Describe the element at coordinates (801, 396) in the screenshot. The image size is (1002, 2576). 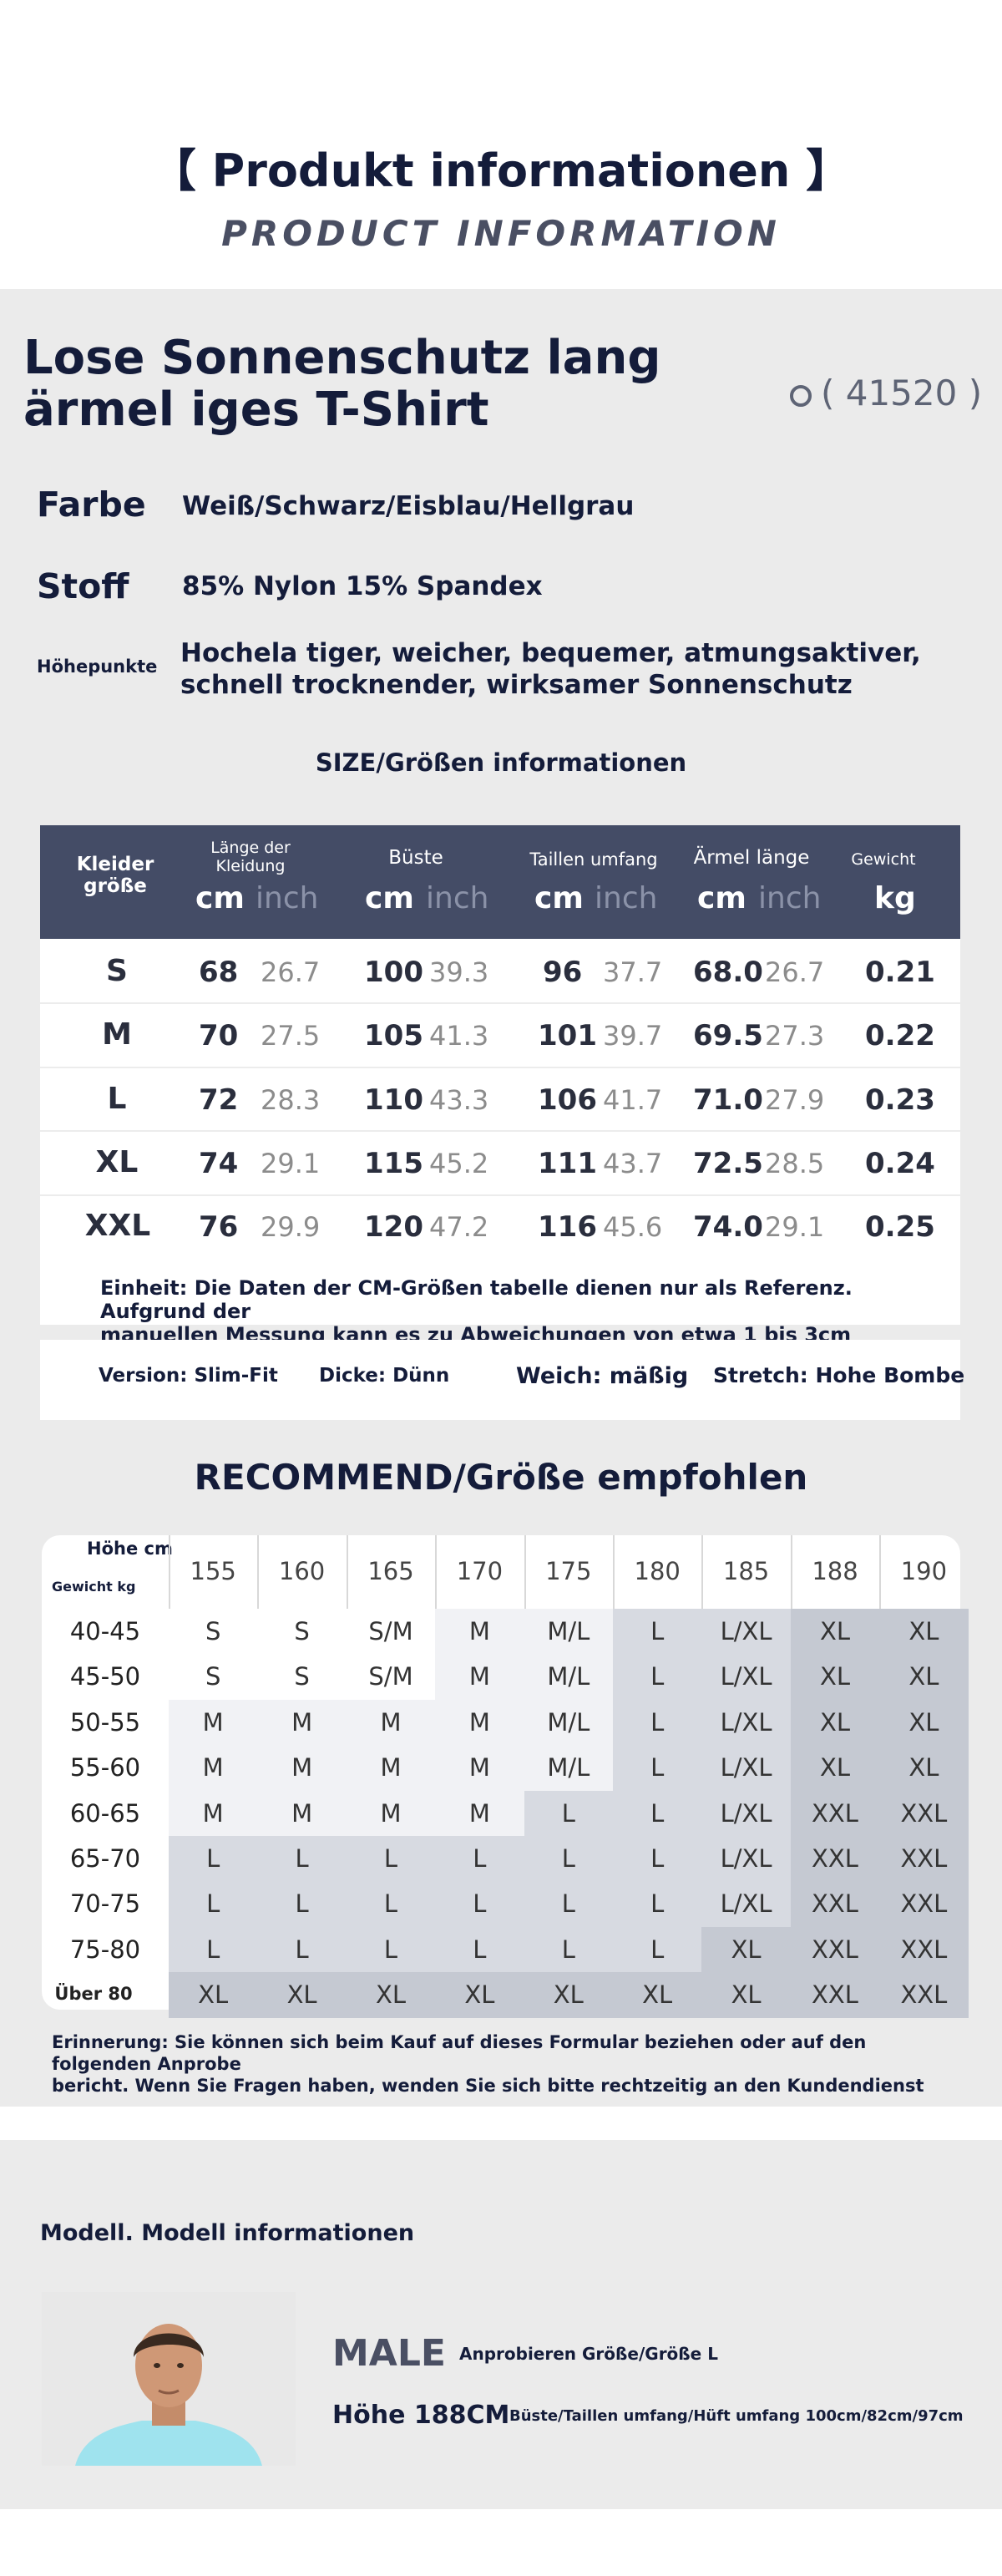
I see `circle-icon` at that location.